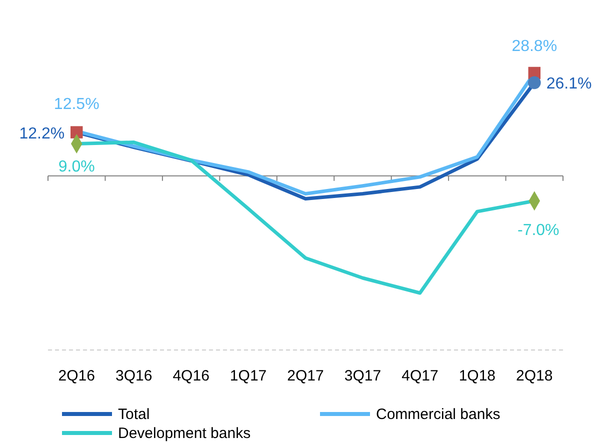  Describe the element at coordinates (77, 105) in the screenshot. I see `data-label: 12.5%` at that location.